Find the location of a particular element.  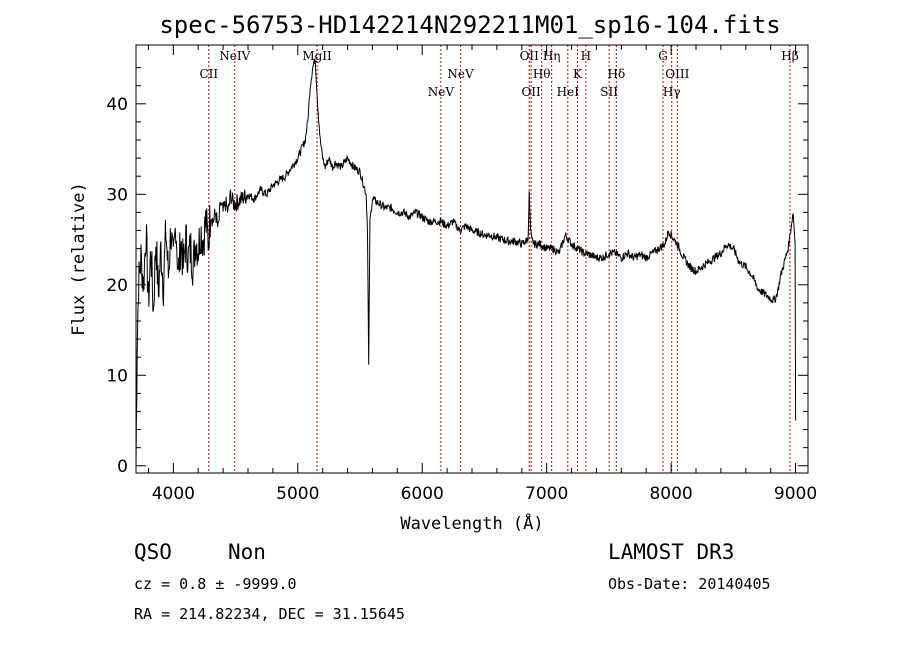

emission-line-label: CII is located at coordinates (208, 74).